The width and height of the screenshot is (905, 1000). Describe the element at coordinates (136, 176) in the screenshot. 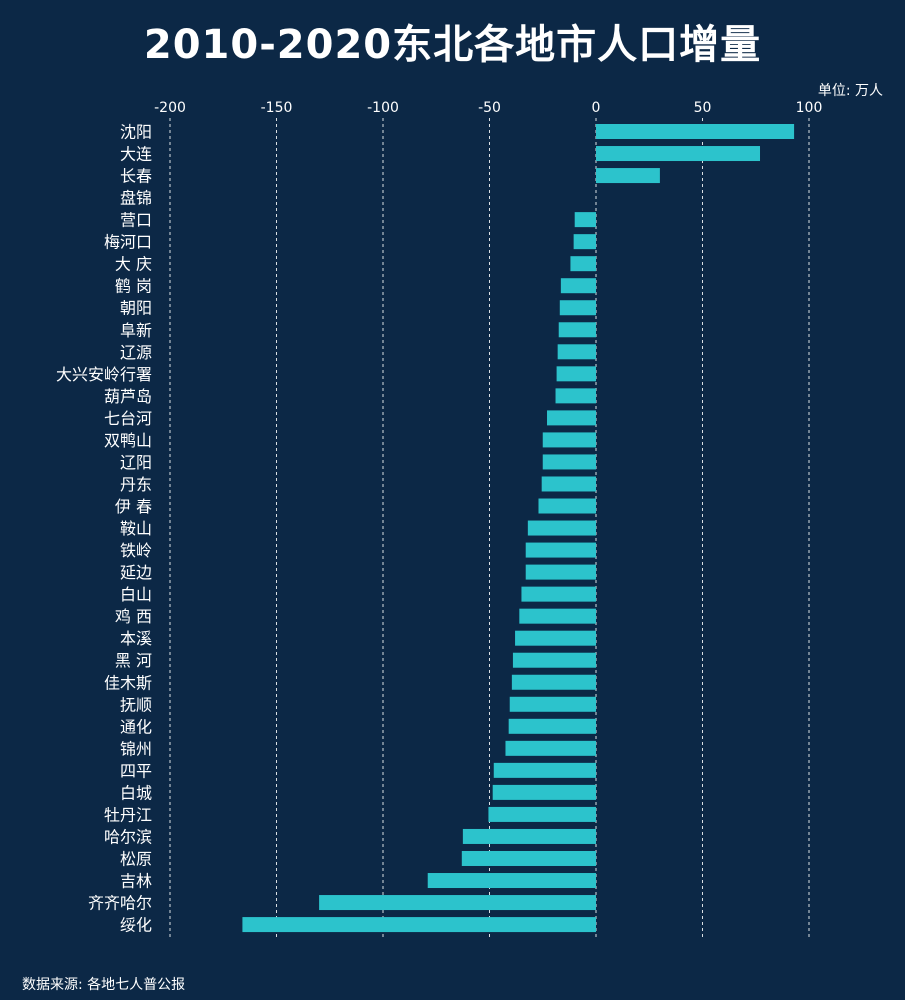

I see `category-label: 长春` at that location.